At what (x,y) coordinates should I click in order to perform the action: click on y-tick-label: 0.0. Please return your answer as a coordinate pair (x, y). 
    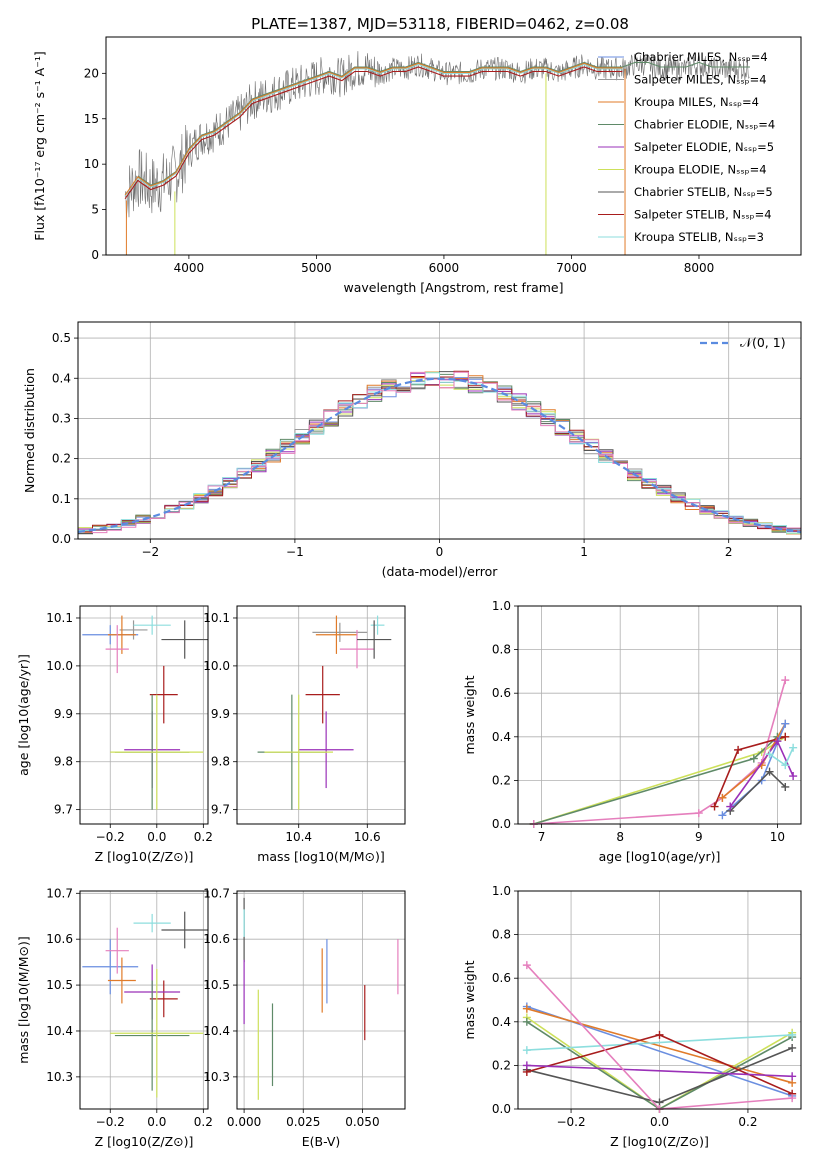
    Looking at the image, I should click on (501, 1109).